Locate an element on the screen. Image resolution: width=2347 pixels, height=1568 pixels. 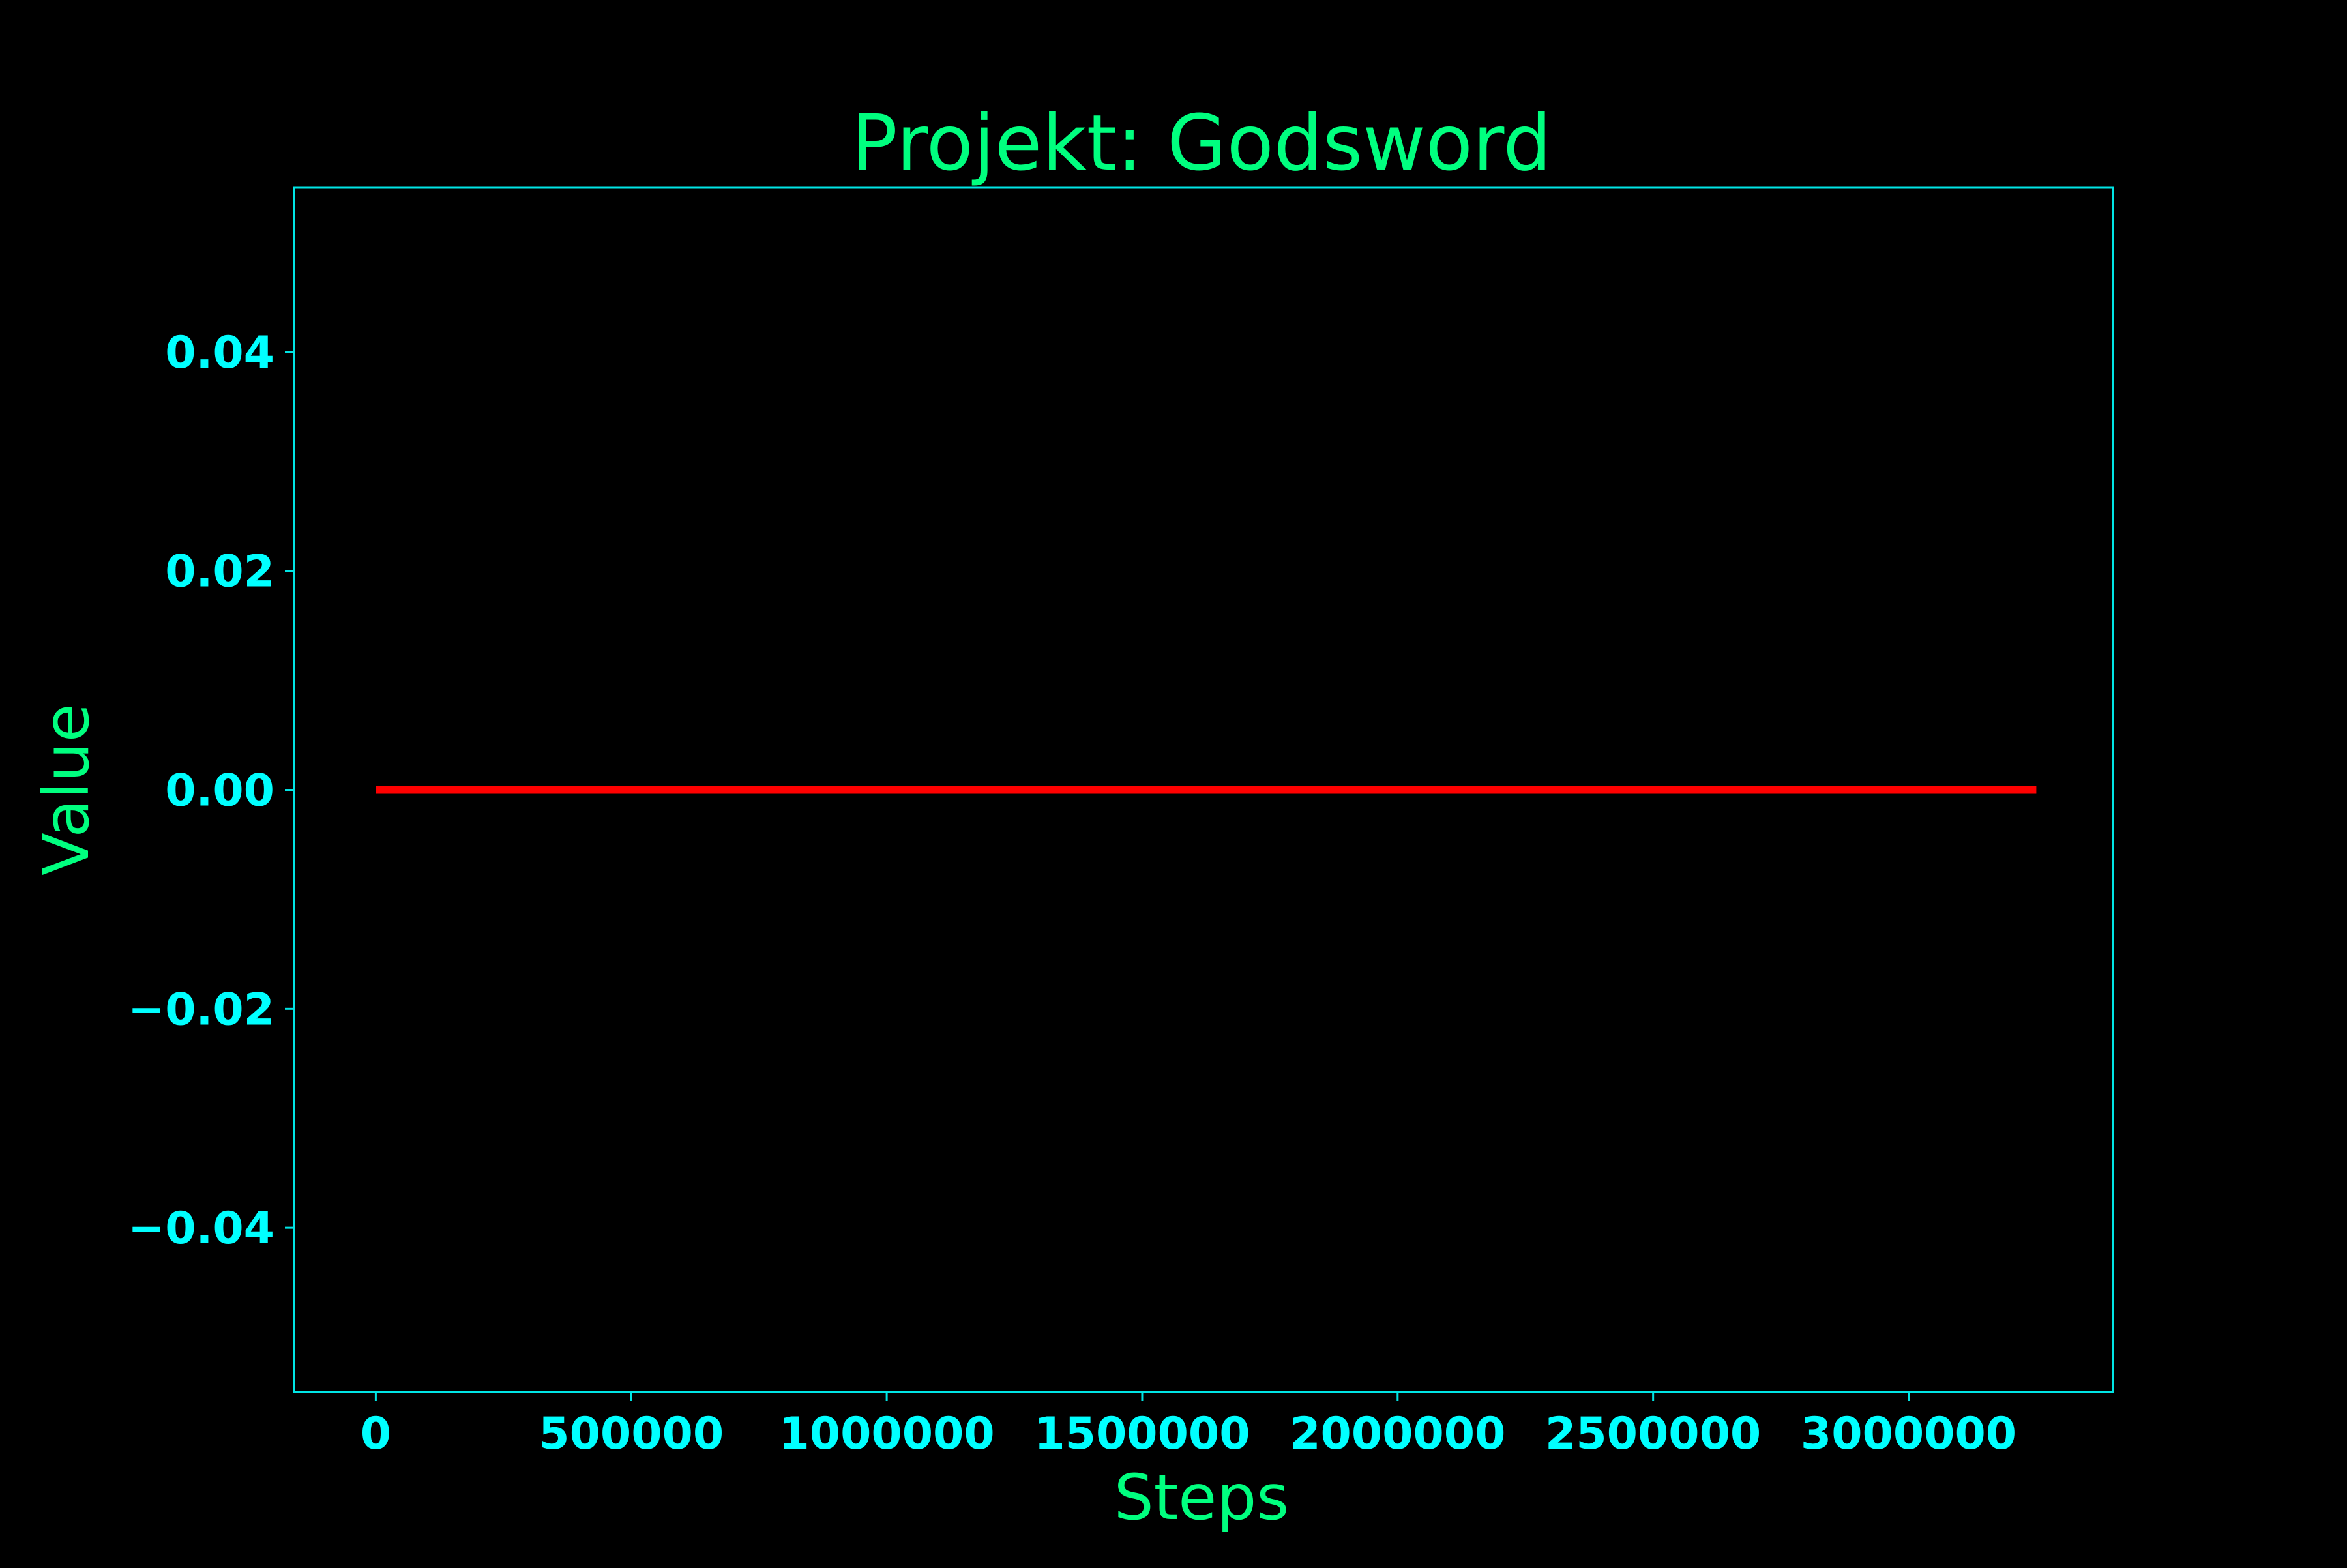
y-tick-label: −0.02 is located at coordinates (201, 1010).